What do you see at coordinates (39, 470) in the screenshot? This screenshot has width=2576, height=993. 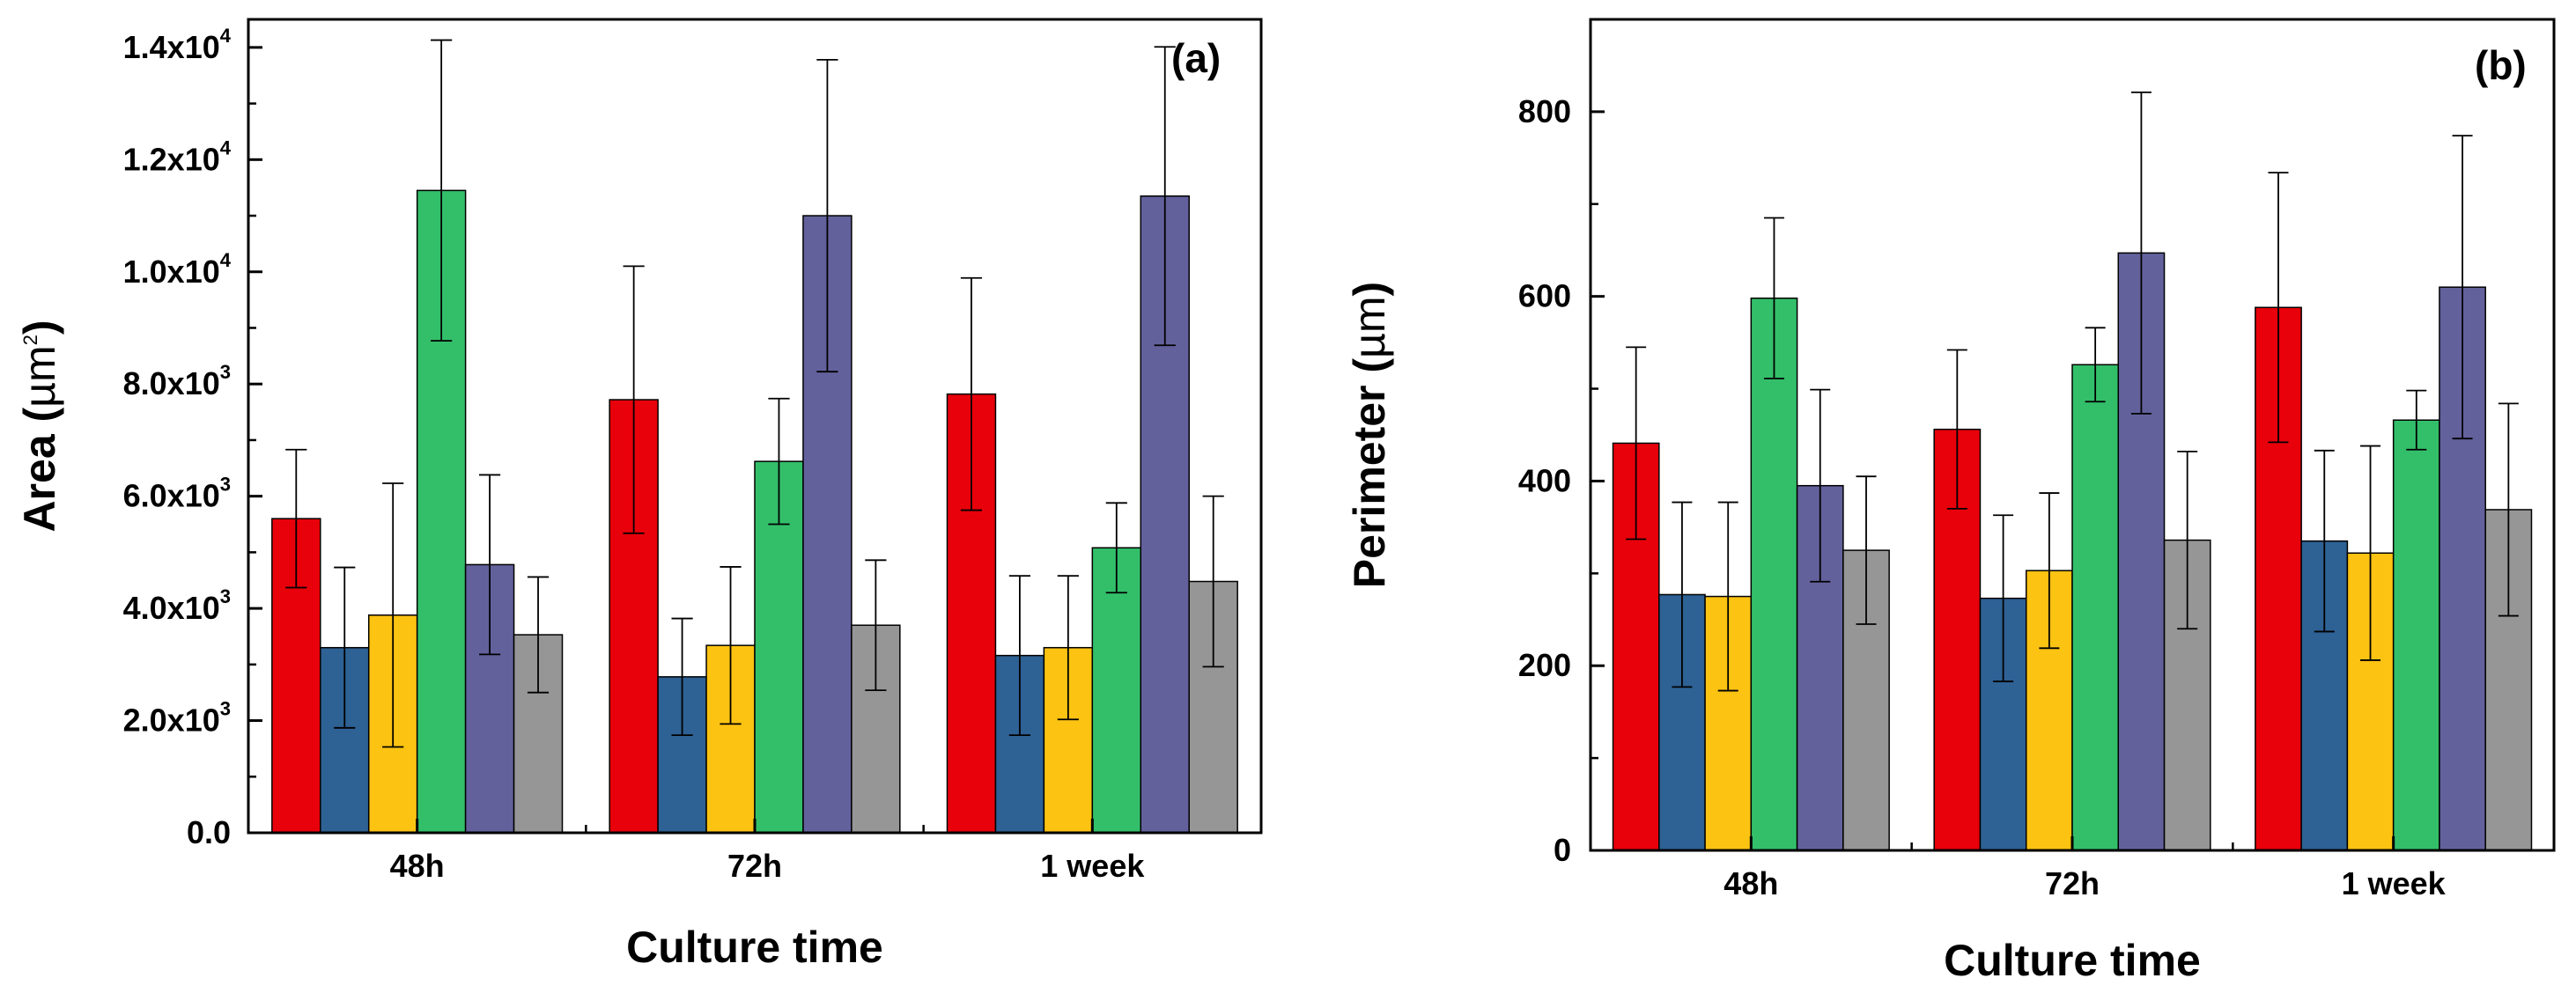 I see `y-axis-title-text: Area (` at bounding box center [39, 470].